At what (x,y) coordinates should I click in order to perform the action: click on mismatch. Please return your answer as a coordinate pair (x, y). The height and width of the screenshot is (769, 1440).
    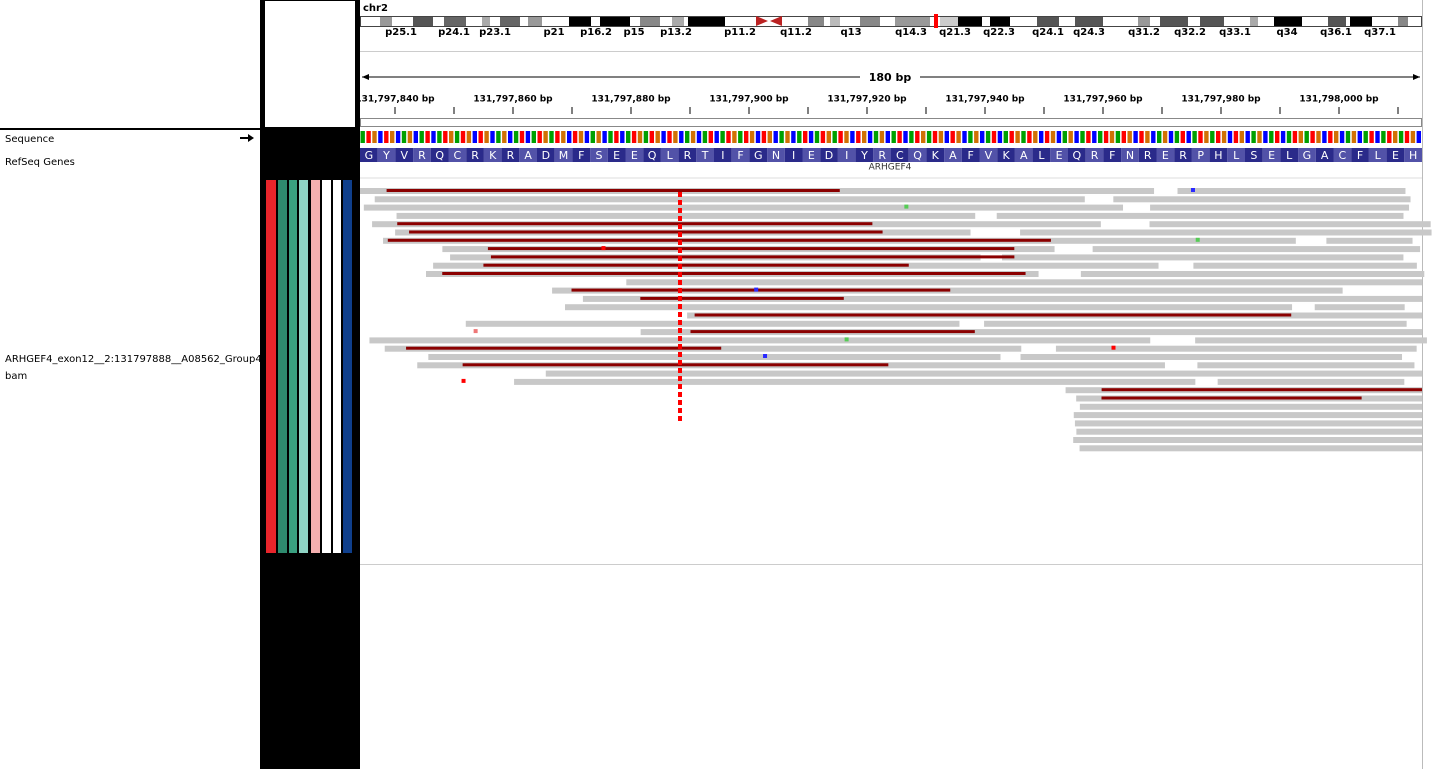
    Looking at the image, I should click on (463, 380).